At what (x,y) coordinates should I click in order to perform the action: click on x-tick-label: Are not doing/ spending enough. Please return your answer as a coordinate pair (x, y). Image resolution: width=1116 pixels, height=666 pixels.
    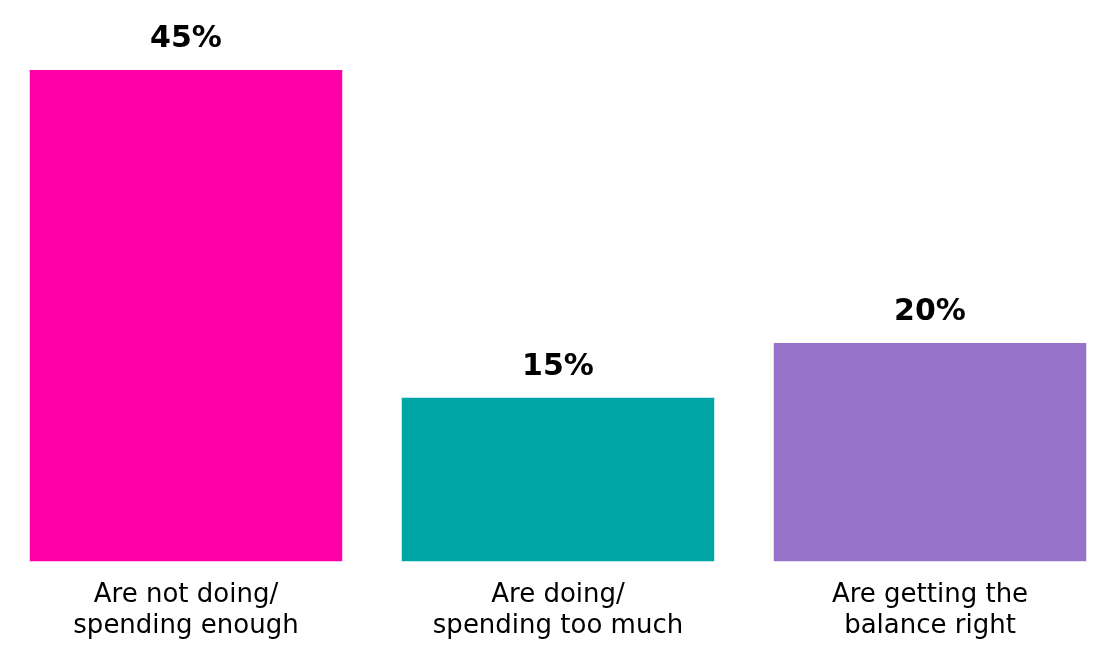
    Looking at the image, I should click on (186, 608).